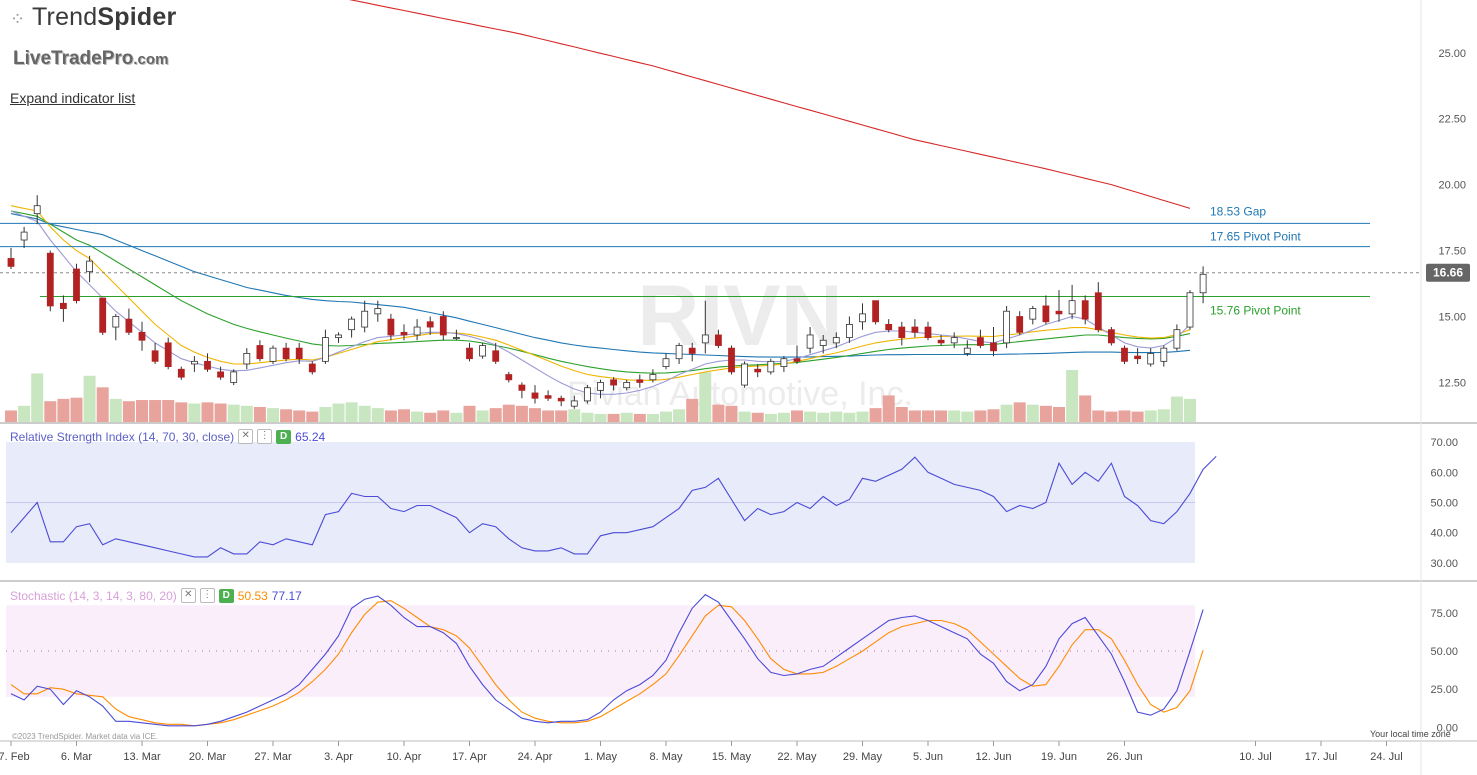 Image resolution: width=1477 pixels, height=775 pixels. What do you see at coordinates (1255, 237) in the screenshot?
I see `level-label: 17.65 Pivot Point` at bounding box center [1255, 237].